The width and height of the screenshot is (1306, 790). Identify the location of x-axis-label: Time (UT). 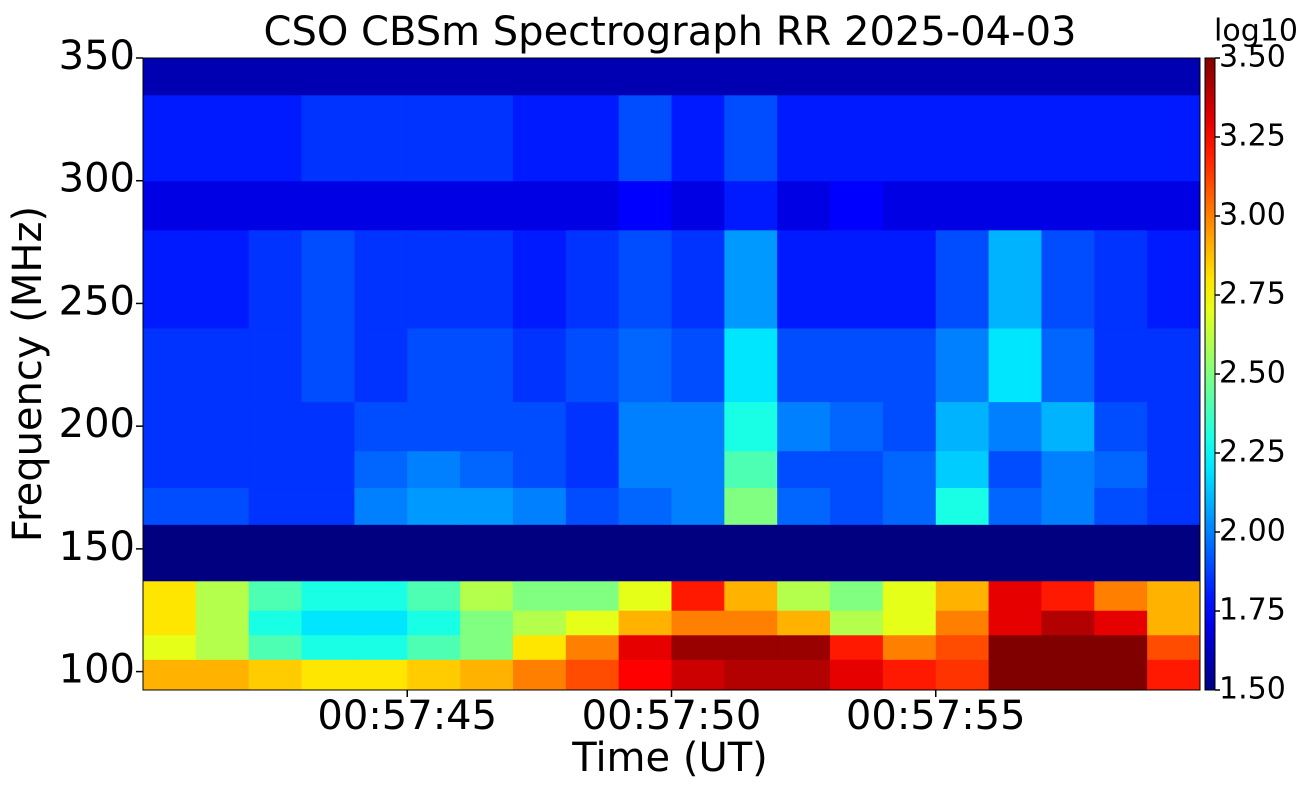
(669, 758).